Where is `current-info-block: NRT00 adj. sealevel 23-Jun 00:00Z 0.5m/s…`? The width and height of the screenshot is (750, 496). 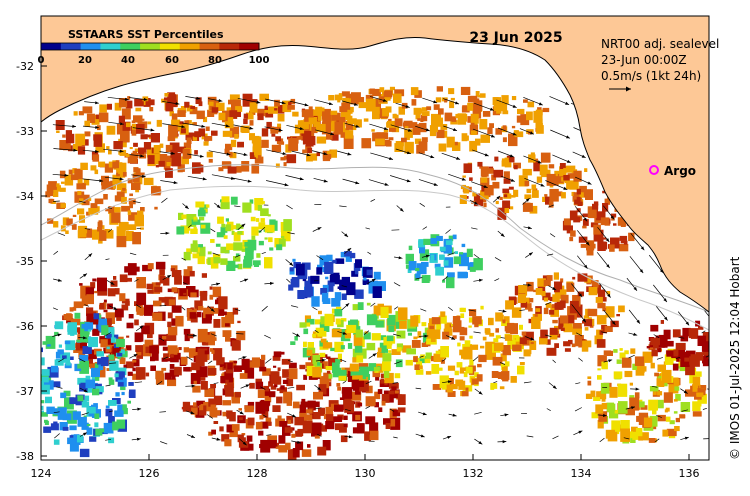
current-info-block: NRT00 adj. sealevel 23-Jun 00:00Z 0.5m/s… is located at coordinates (660, 64).